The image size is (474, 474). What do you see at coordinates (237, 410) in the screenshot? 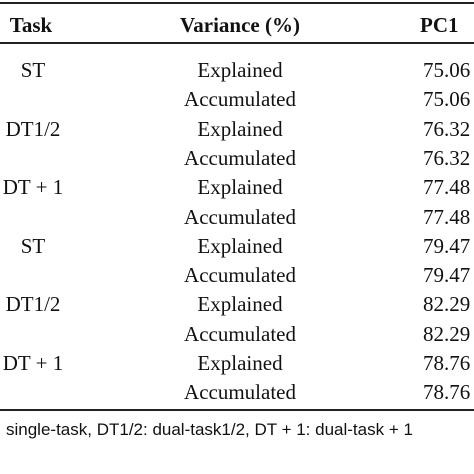
I see `bottom-rule` at bounding box center [237, 410].